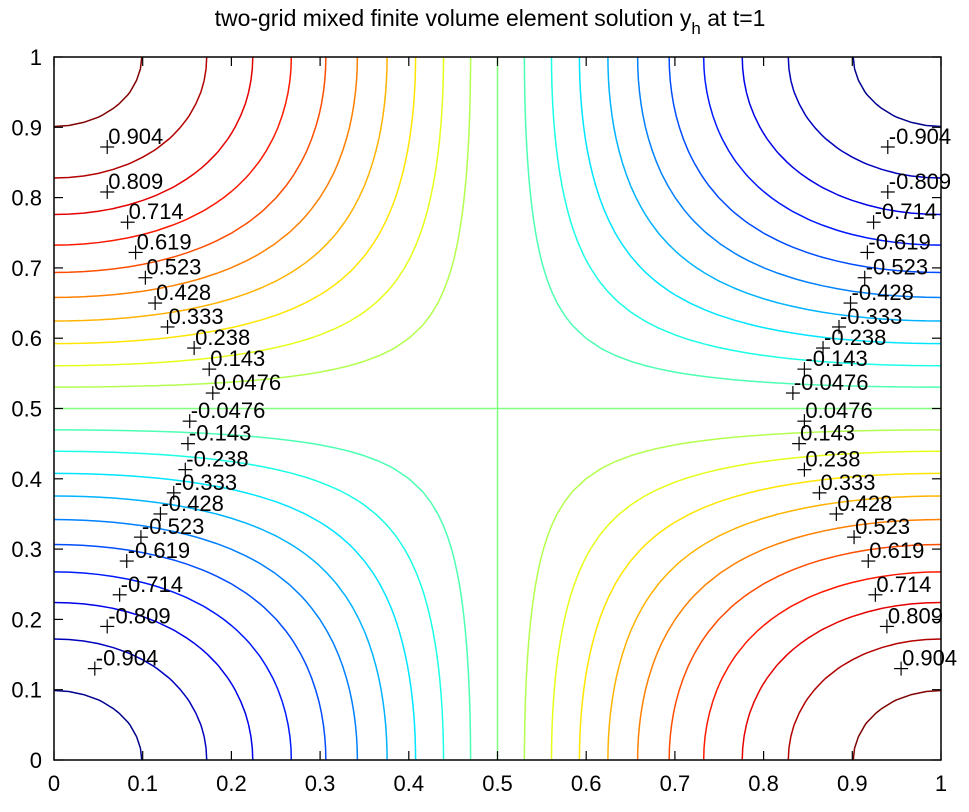 The width and height of the screenshot is (969, 812). What do you see at coordinates (320, 783) in the screenshot?
I see `x-tick-label: 0.3` at bounding box center [320, 783].